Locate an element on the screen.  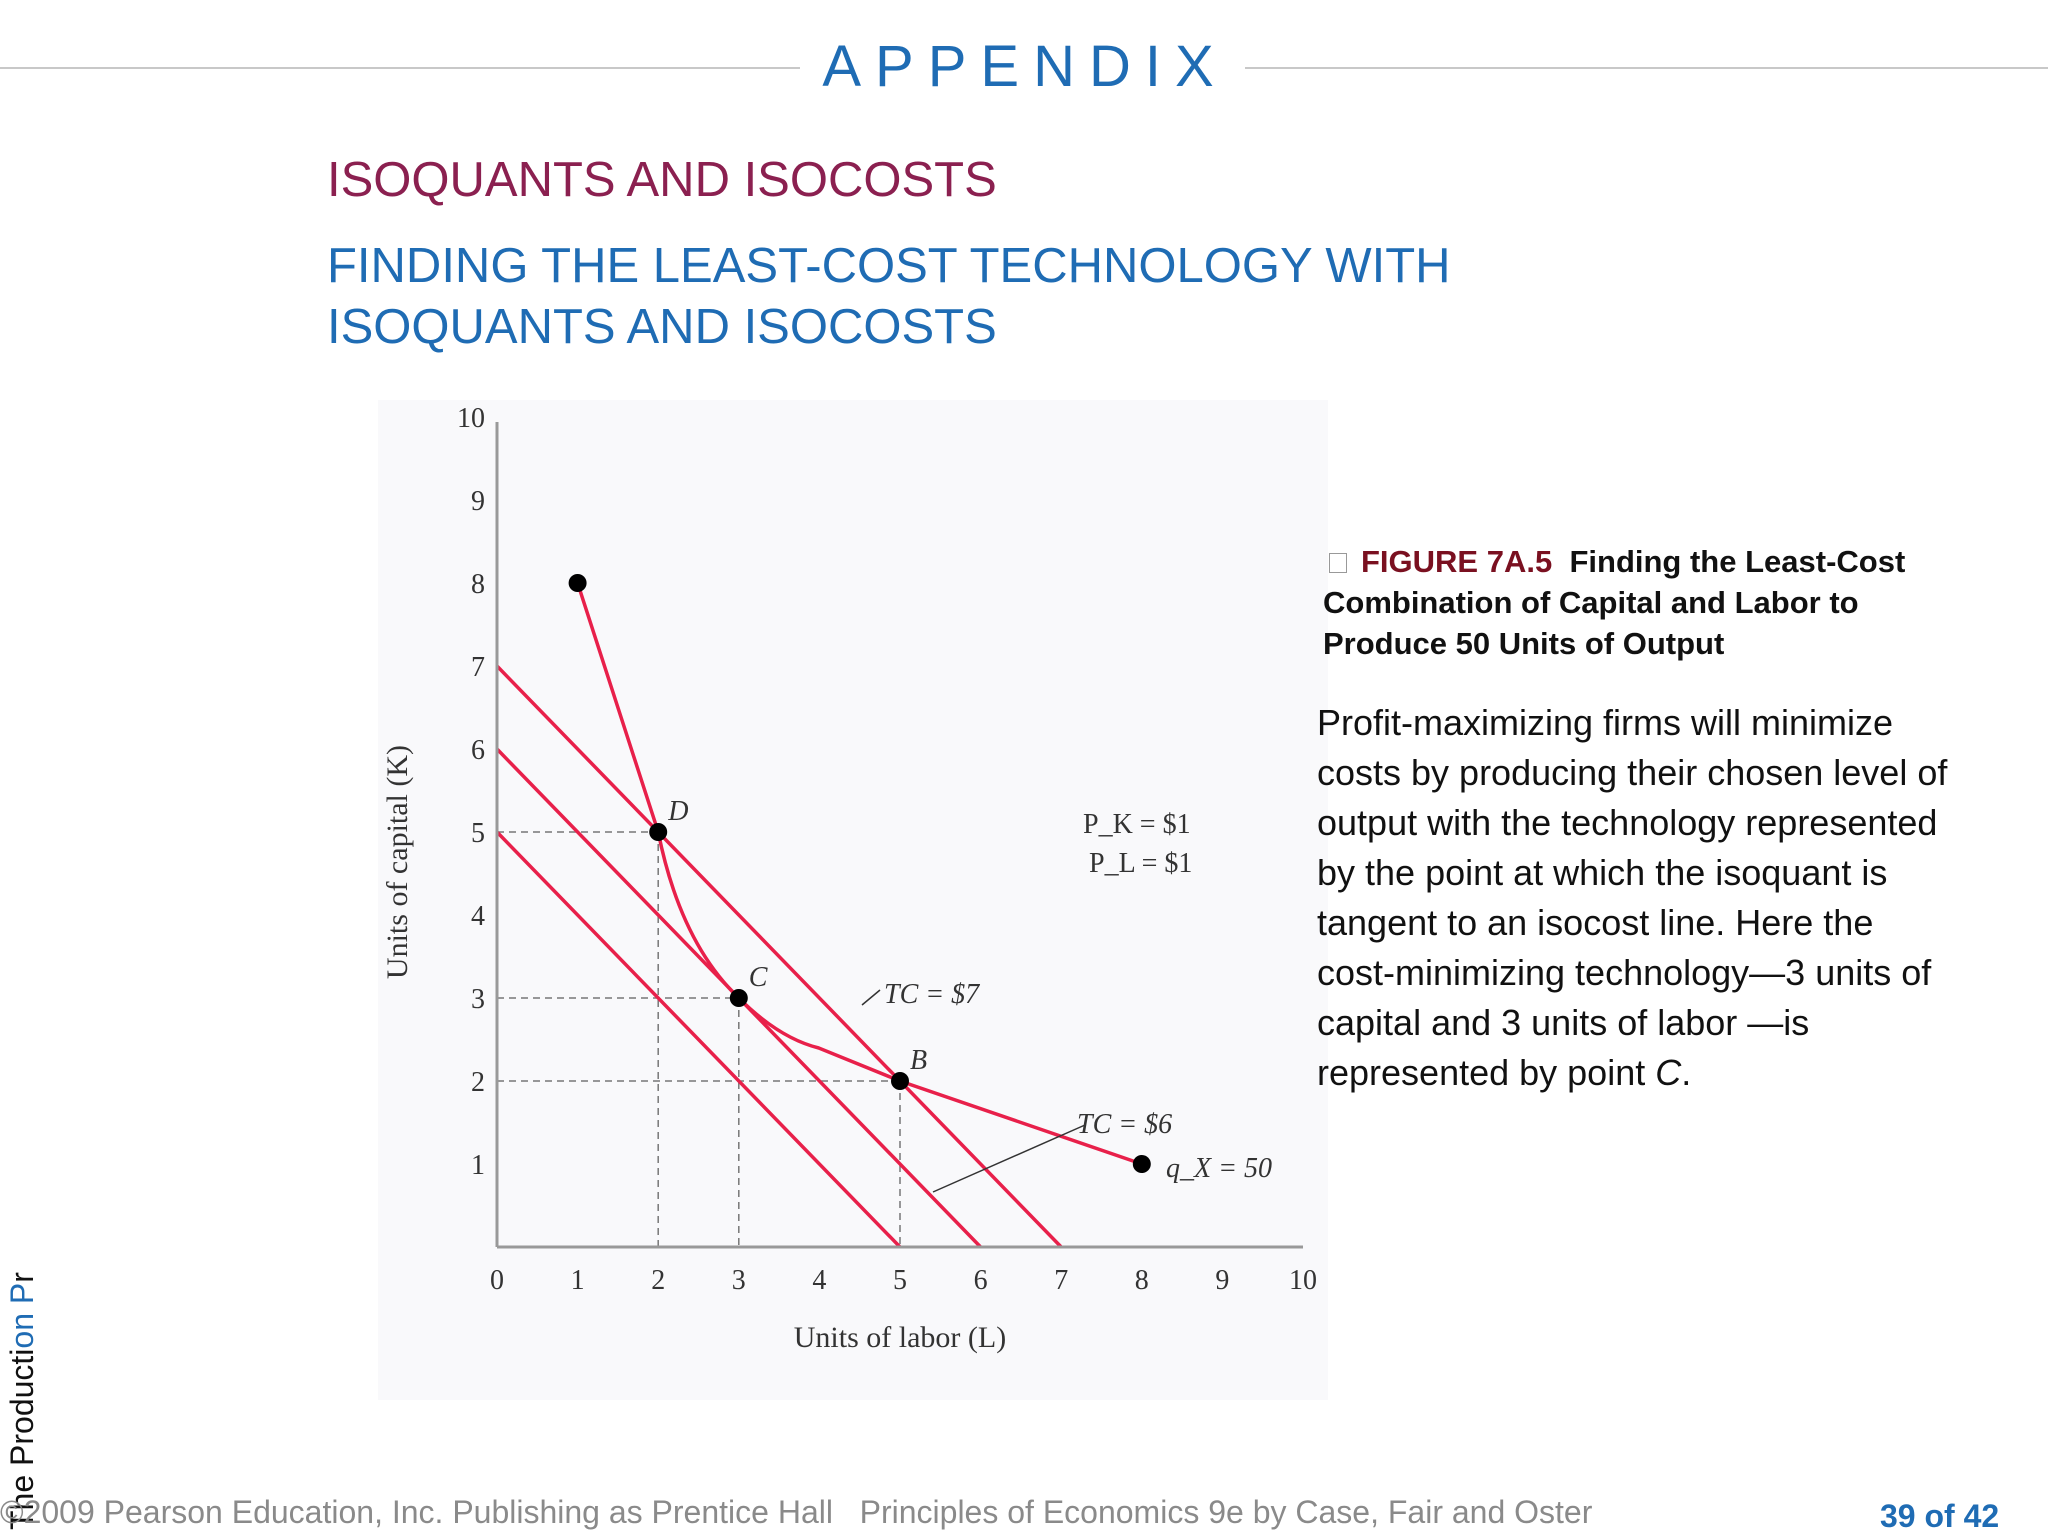
checkbox-icon is located at coordinates (1338, 563).